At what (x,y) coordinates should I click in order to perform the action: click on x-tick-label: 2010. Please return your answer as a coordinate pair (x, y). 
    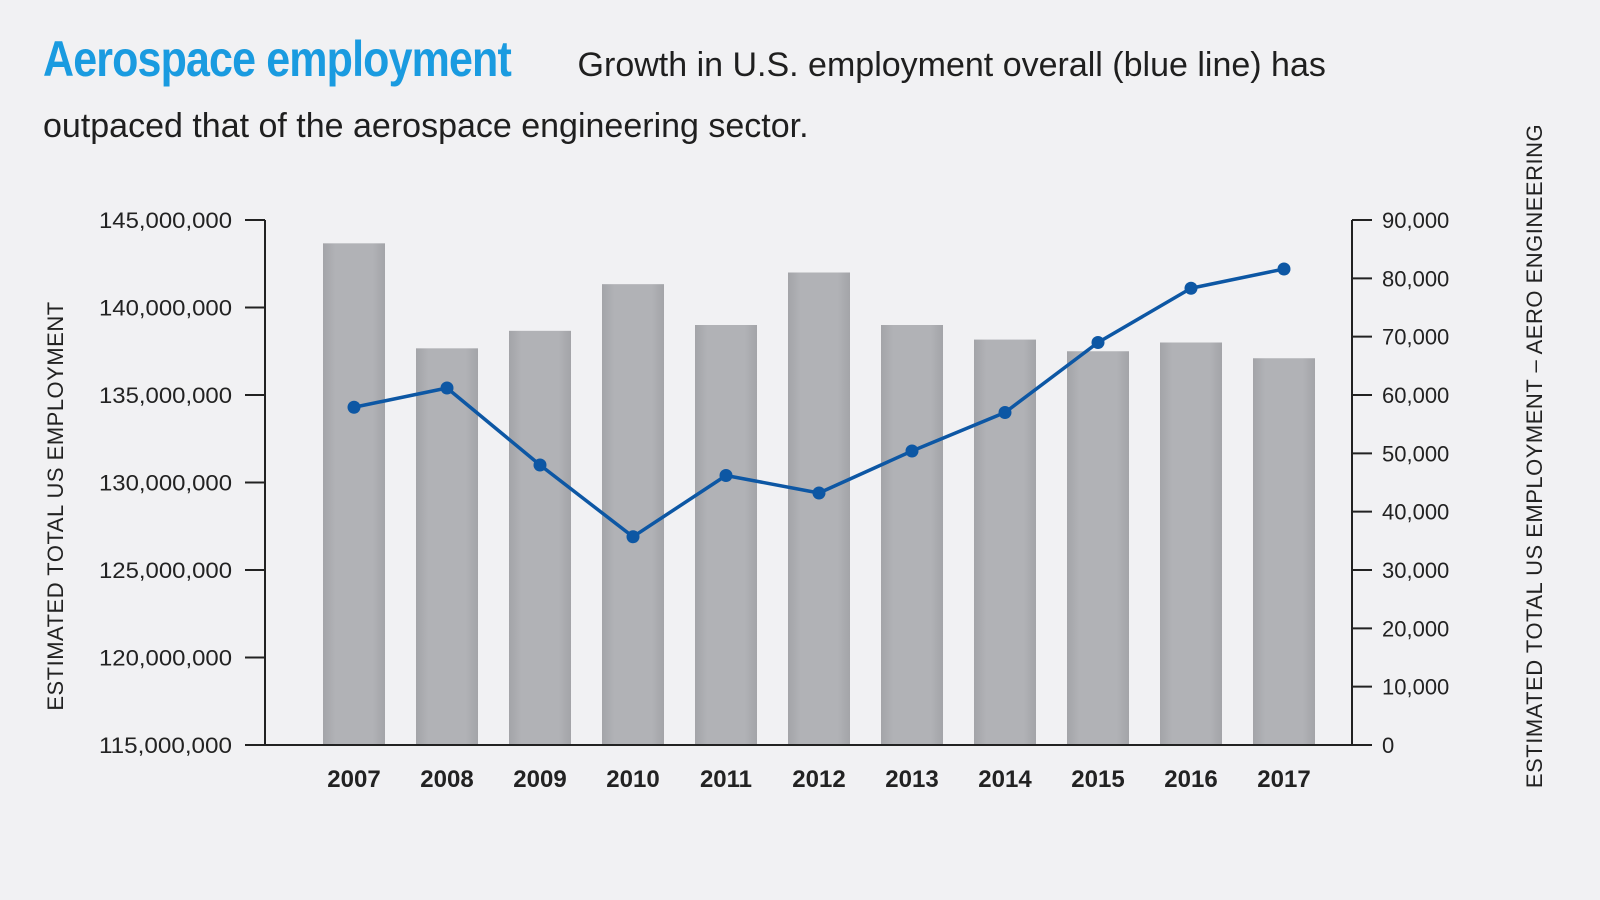
    Looking at the image, I should click on (632, 779).